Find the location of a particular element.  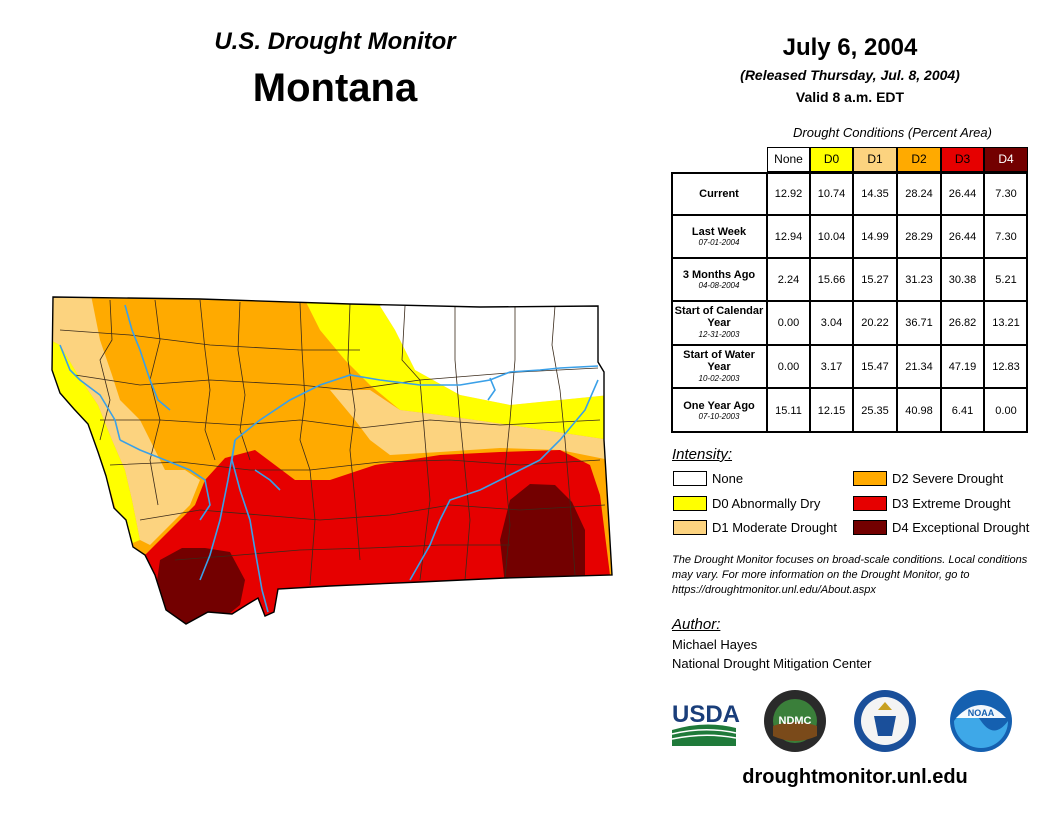

legend-label-d1: D1 Moderate Drought is located at coordinates (775, 527).